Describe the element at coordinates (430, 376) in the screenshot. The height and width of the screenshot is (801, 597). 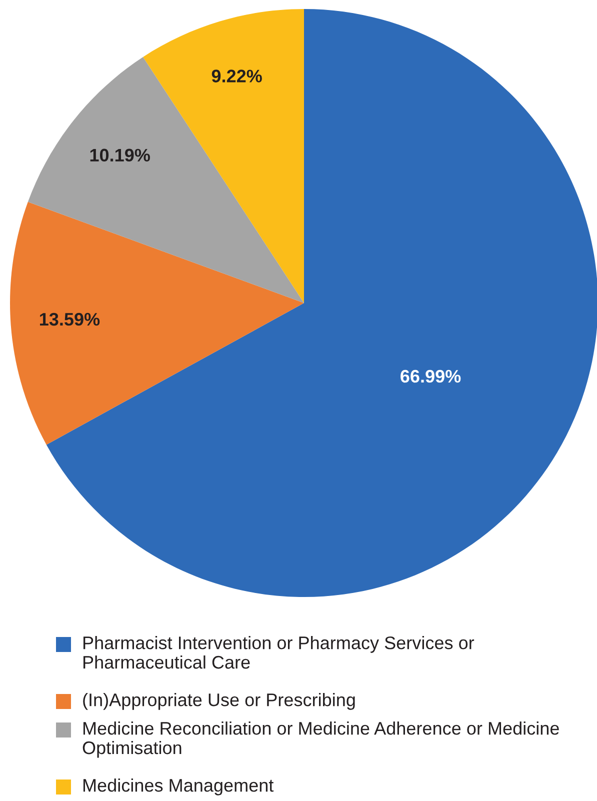
I see `data-label: 66.99%` at that location.